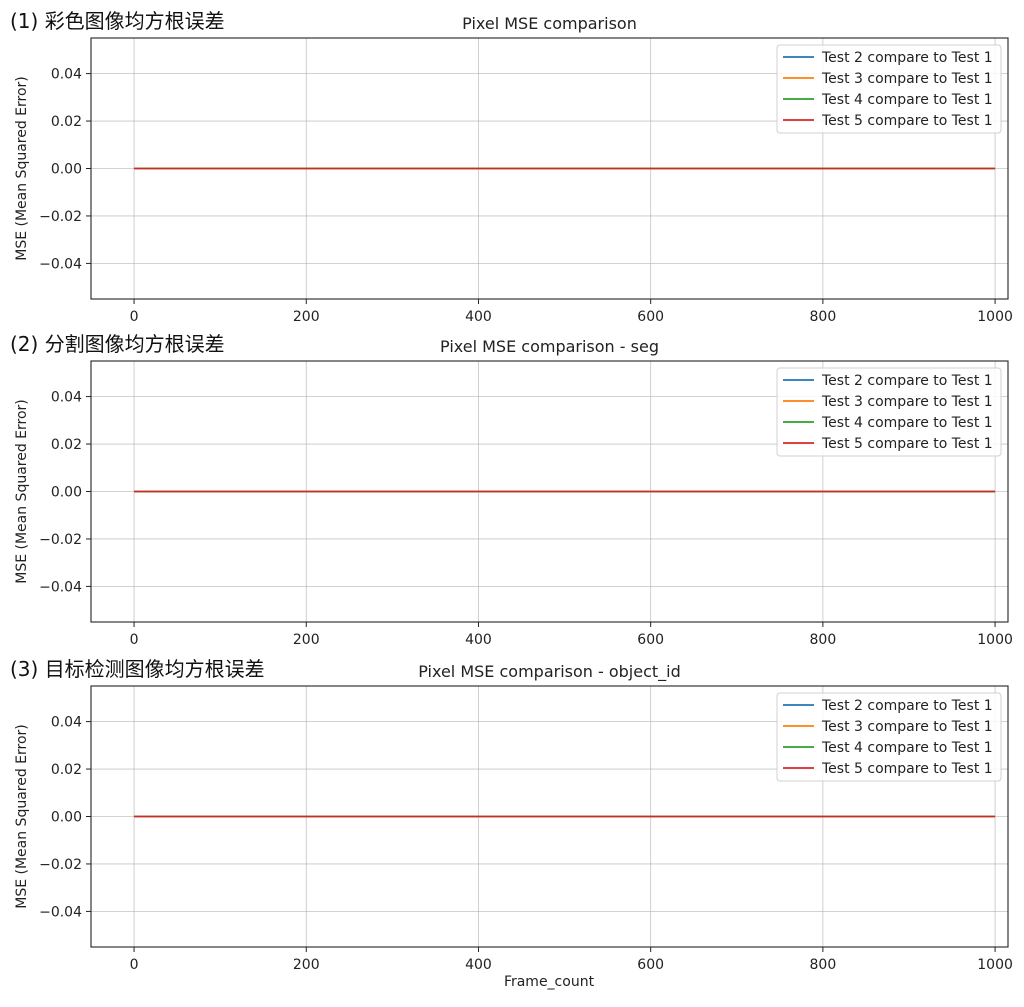 The height and width of the screenshot is (1007, 1024). What do you see at coordinates (549, 346) in the screenshot?
I see `chart-title: Pixel MSE comparison - seg` at bounding box center [549, 346].